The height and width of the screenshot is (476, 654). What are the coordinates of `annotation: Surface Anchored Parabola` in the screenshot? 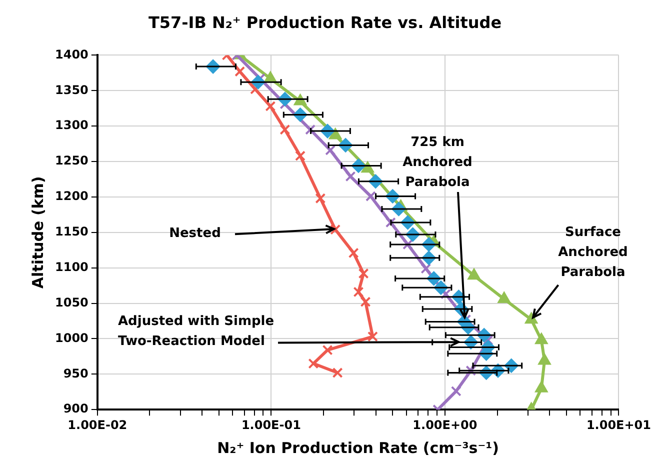 It's located at (593, 253).